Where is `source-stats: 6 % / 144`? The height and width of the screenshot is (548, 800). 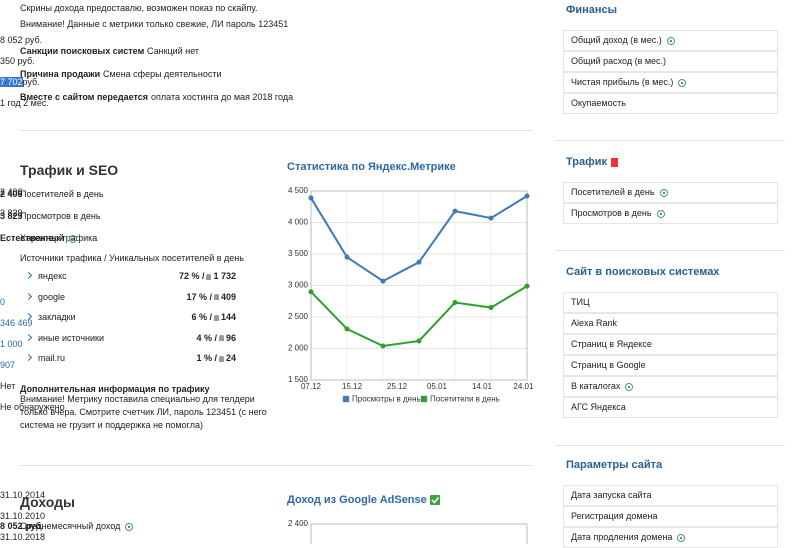 source-stats: 6 % / 144 is located at coordinates (213, 317).